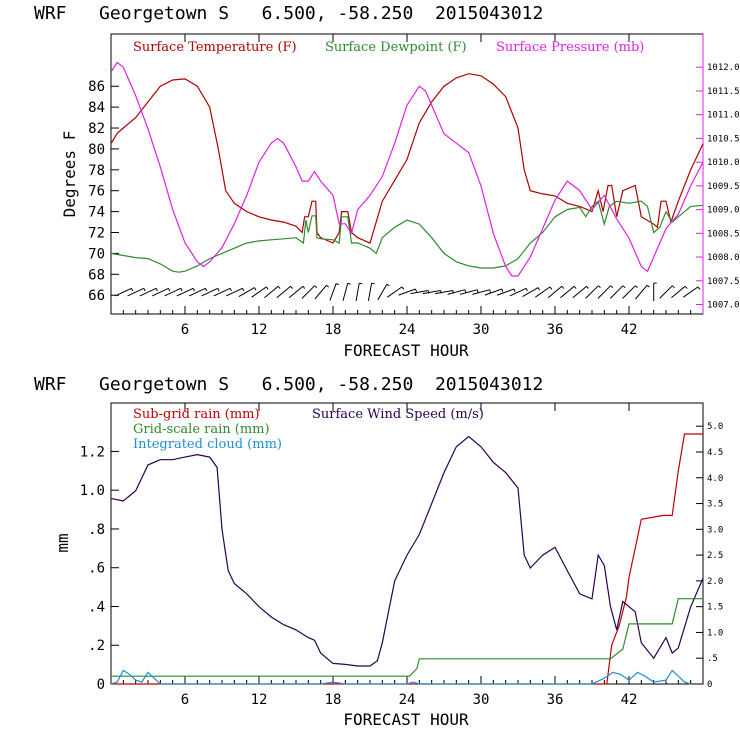 Image resolution: width=740 pixels, height=740 pixels. What do you see at coordinates (723, 116) in the screenshot?
I see `y2-tick-label: 1011.0` at bounding box center [723, 116].